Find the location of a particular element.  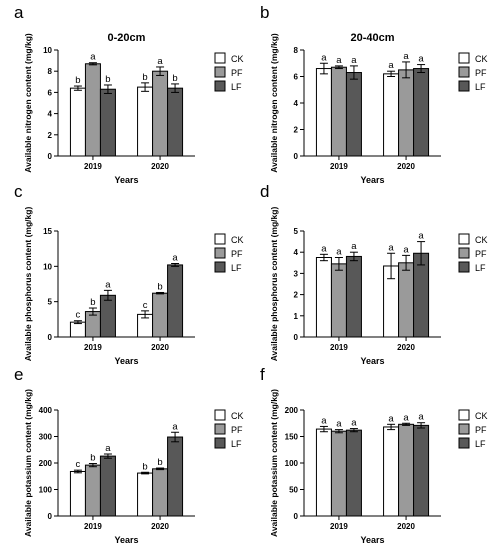

panel-letter: b is located at coordinates (264, 12).